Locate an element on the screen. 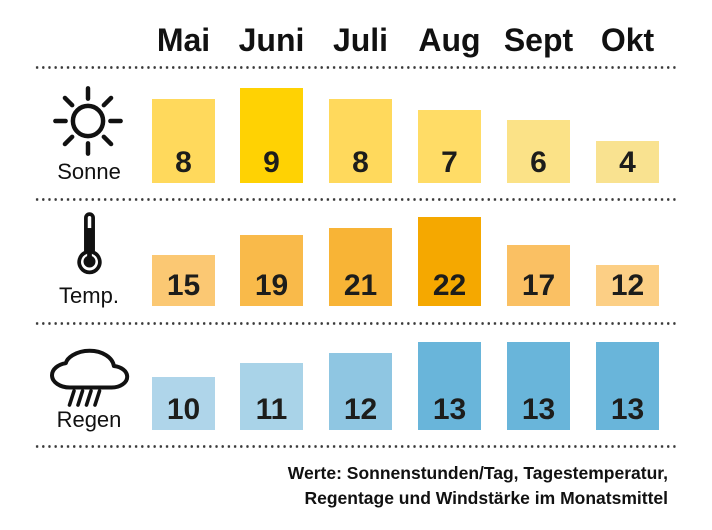 This screenshot has width=712, height=530. bar-value: 11 is located at coordinates (271, 409).